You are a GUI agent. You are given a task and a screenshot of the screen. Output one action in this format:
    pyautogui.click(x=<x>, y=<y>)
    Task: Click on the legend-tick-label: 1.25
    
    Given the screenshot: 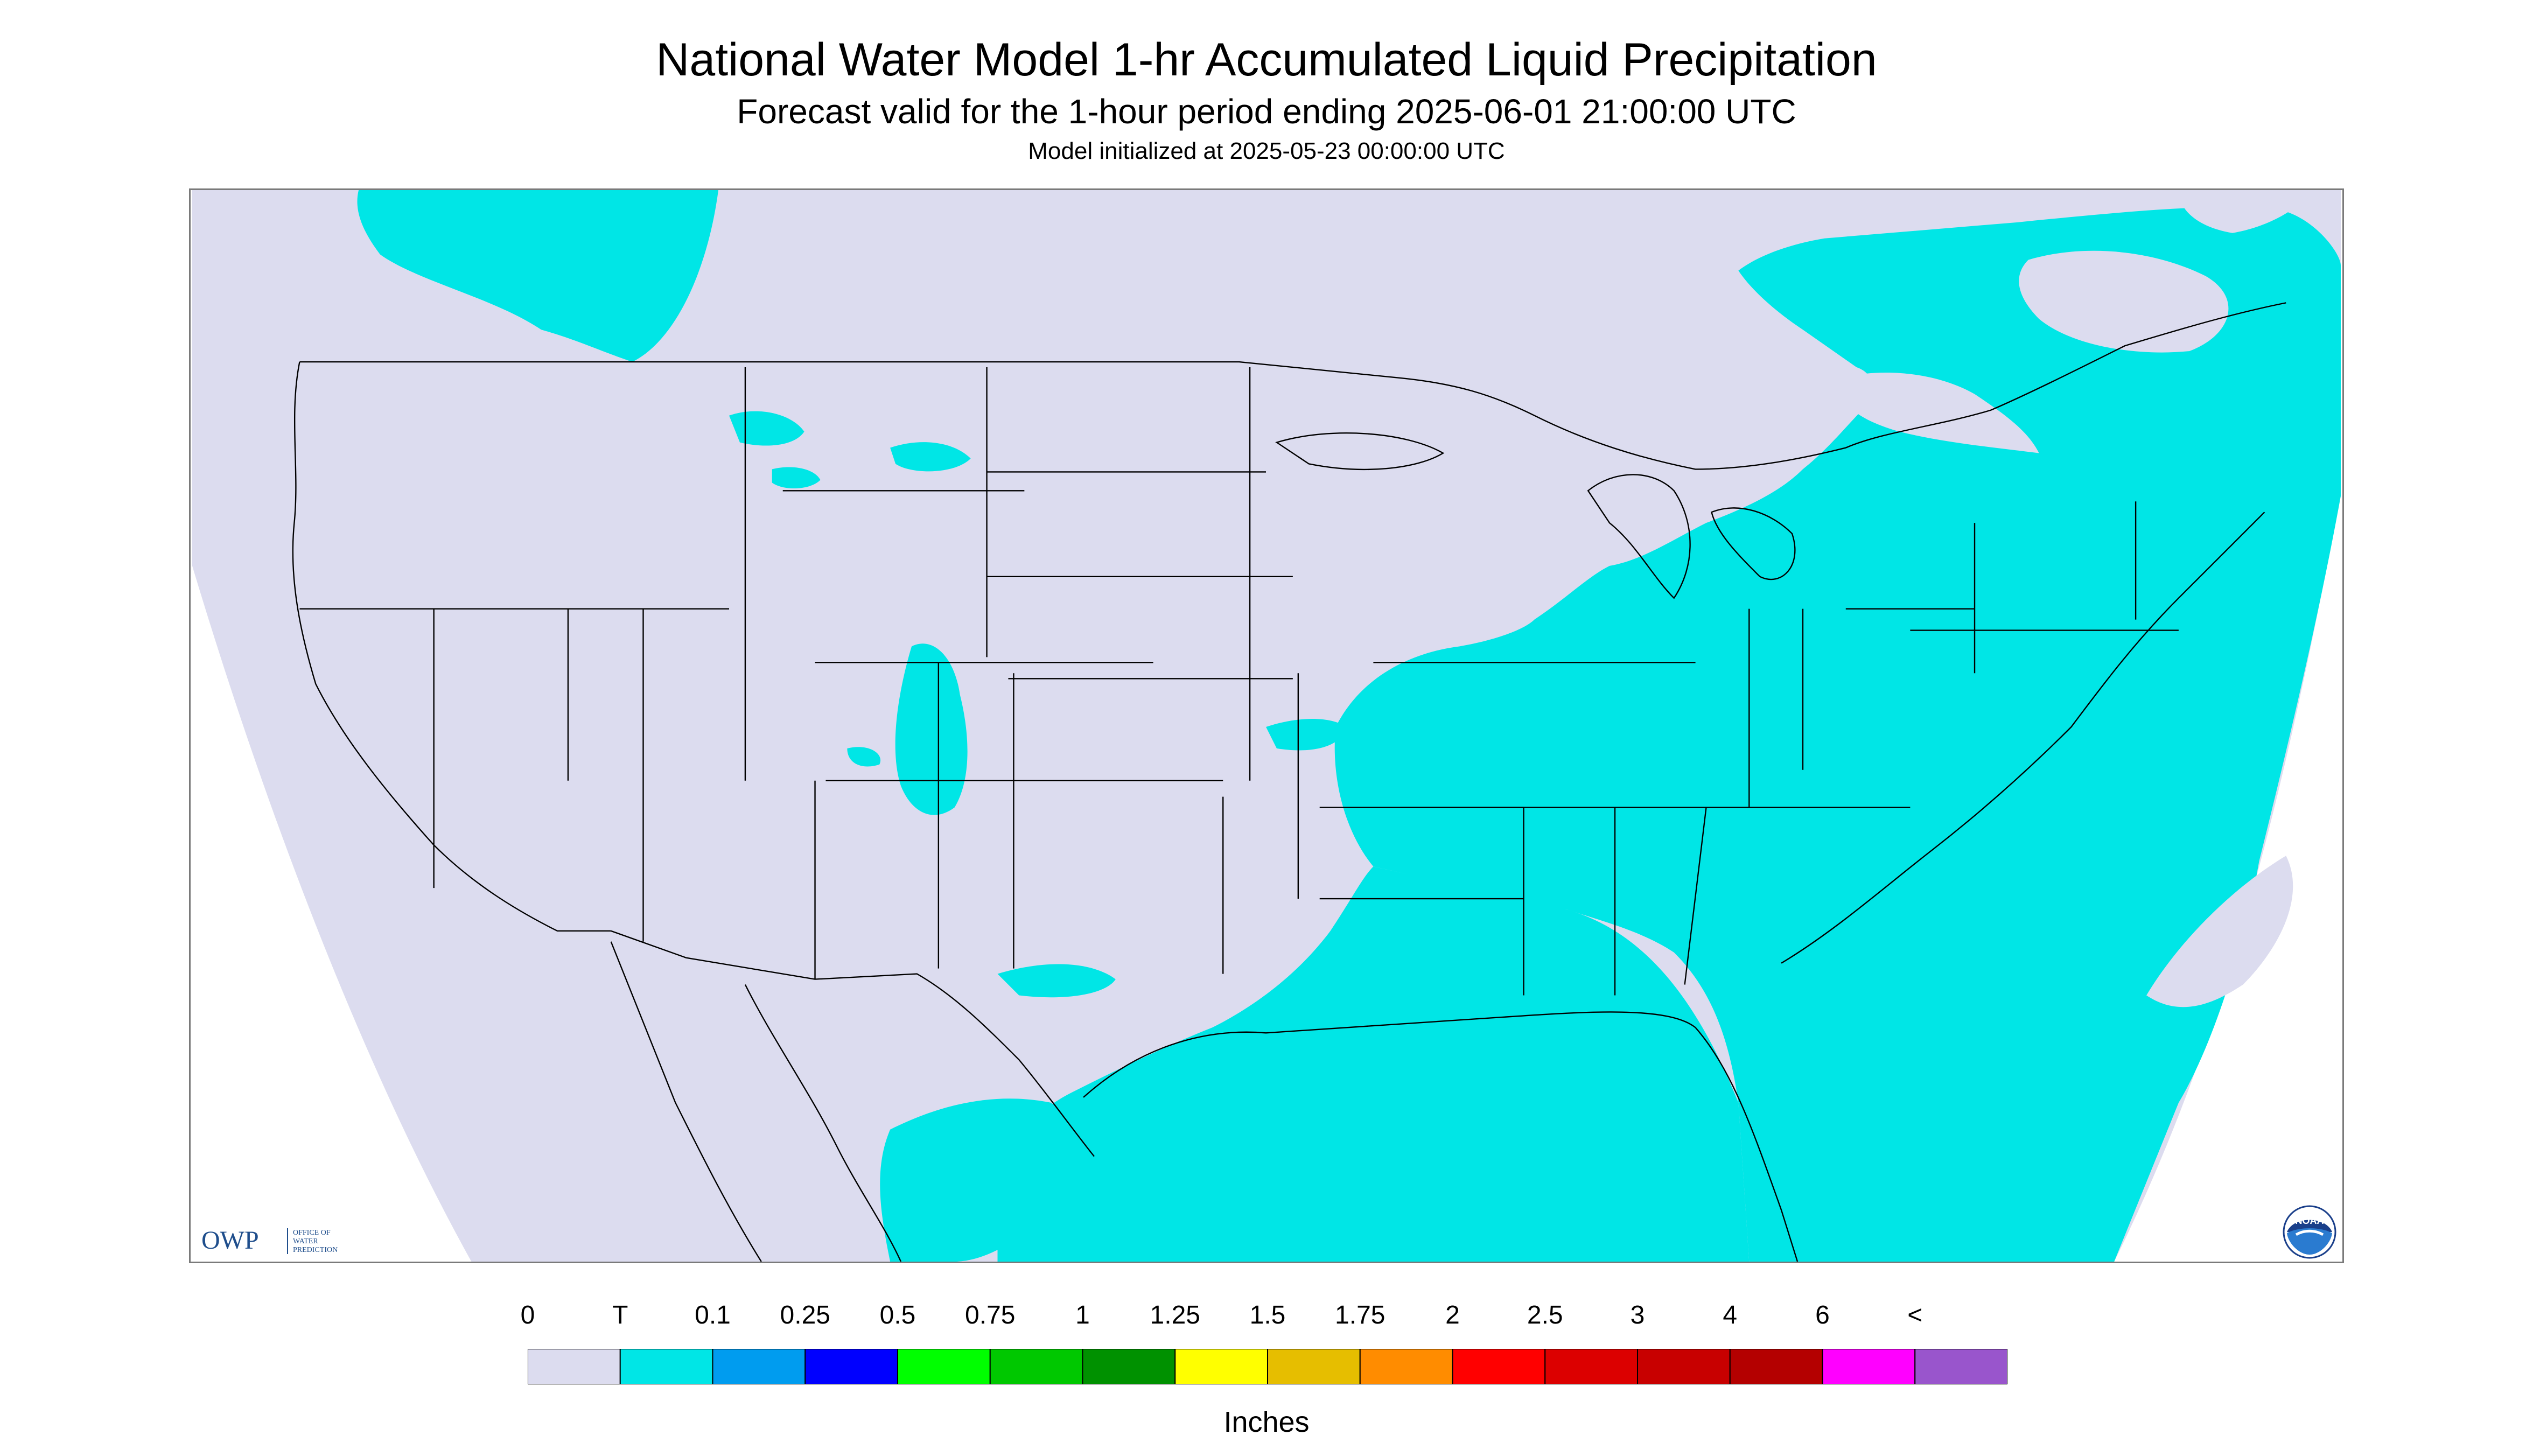 What is the action you would take?
    pyautogui.click(x=1175, y=1315)
    